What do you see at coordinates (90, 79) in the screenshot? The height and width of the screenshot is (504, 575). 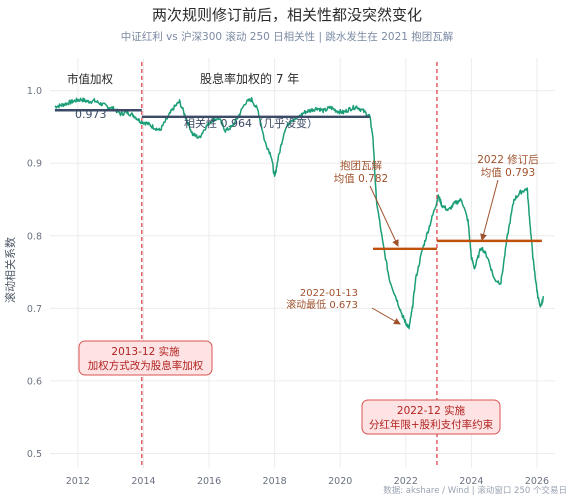 I see `label-market-cap-weighted: 市值加权` at bounding box center [90, 79].